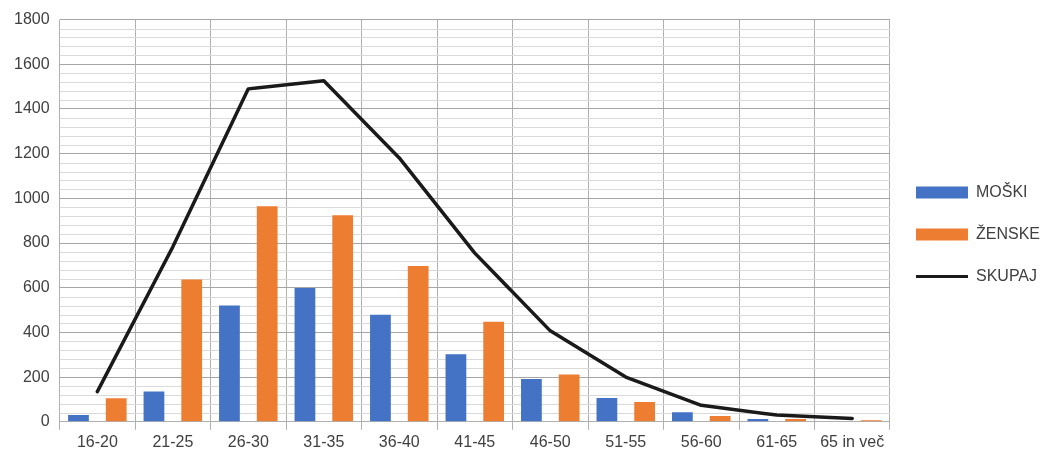 The width and height of the screenshot is (1060, 459). I want to click on y-tick-label: 0, so click(45, 421).